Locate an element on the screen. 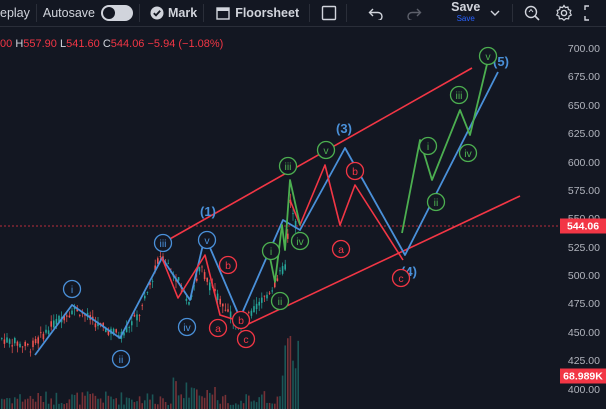 The width and height of the screenshot is (606, 409). save-menu-button is located at coordinates (495, 13).